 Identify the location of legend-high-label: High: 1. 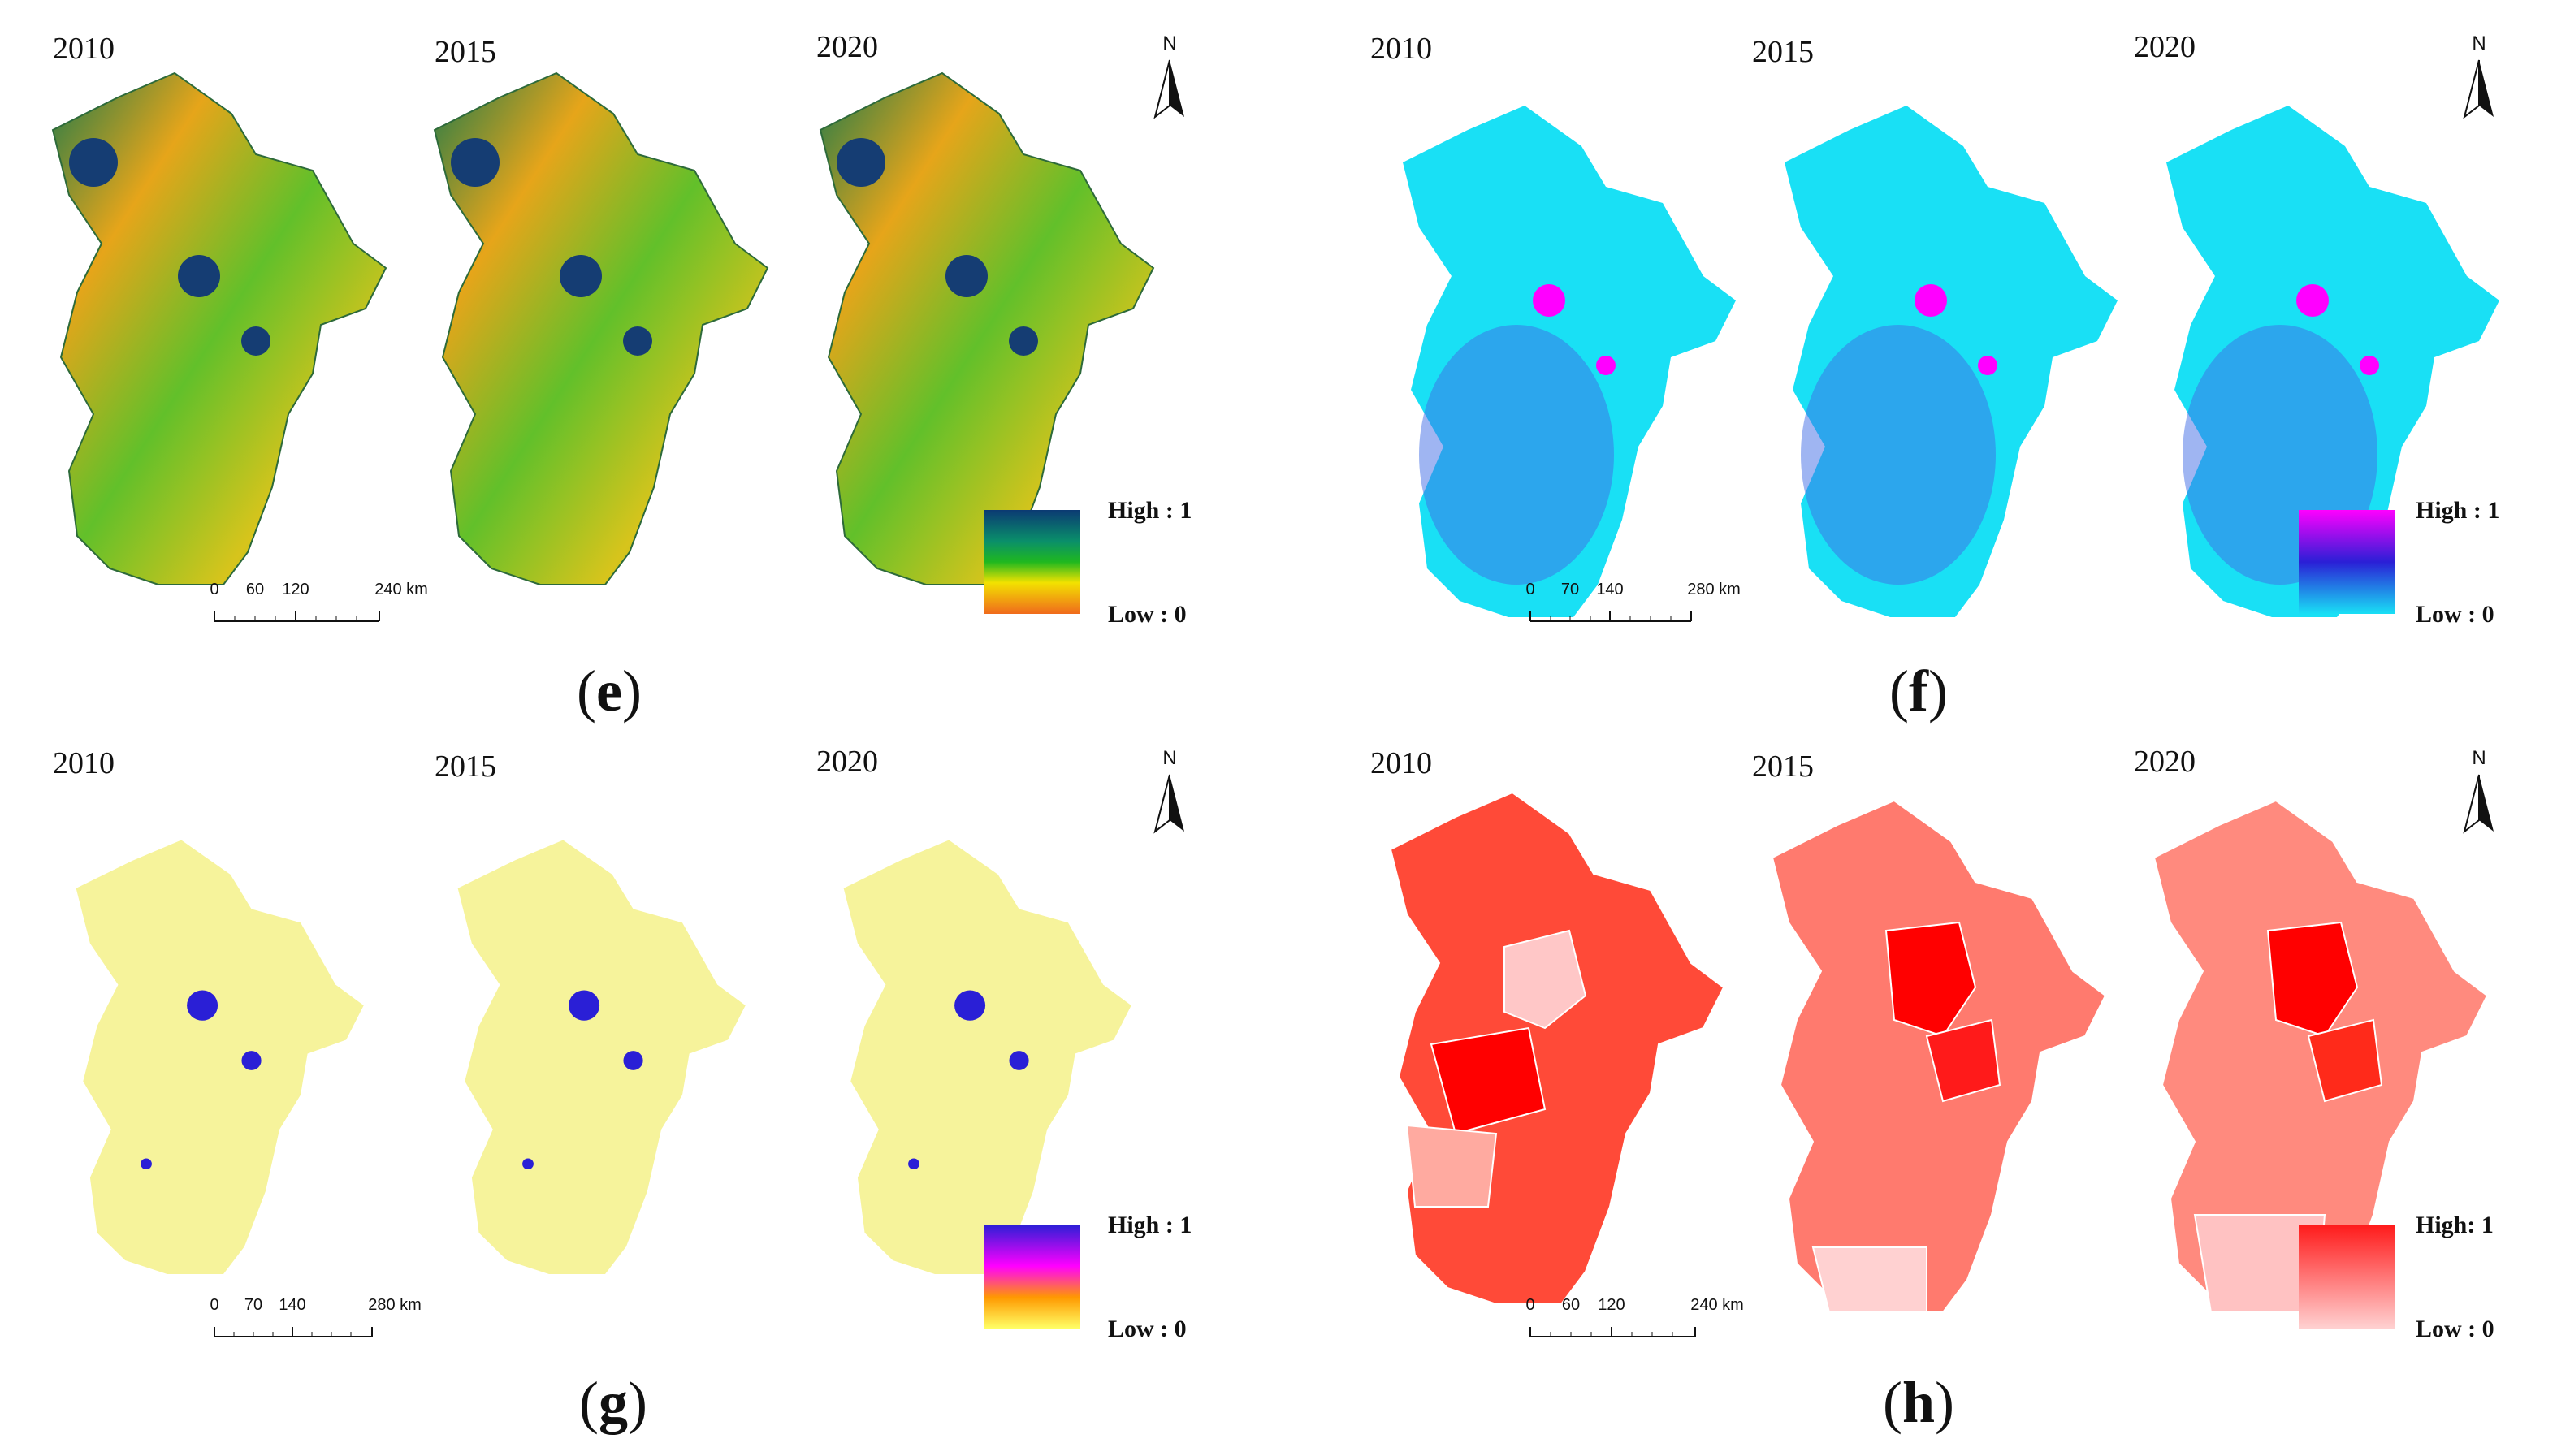
(2455, 1225).